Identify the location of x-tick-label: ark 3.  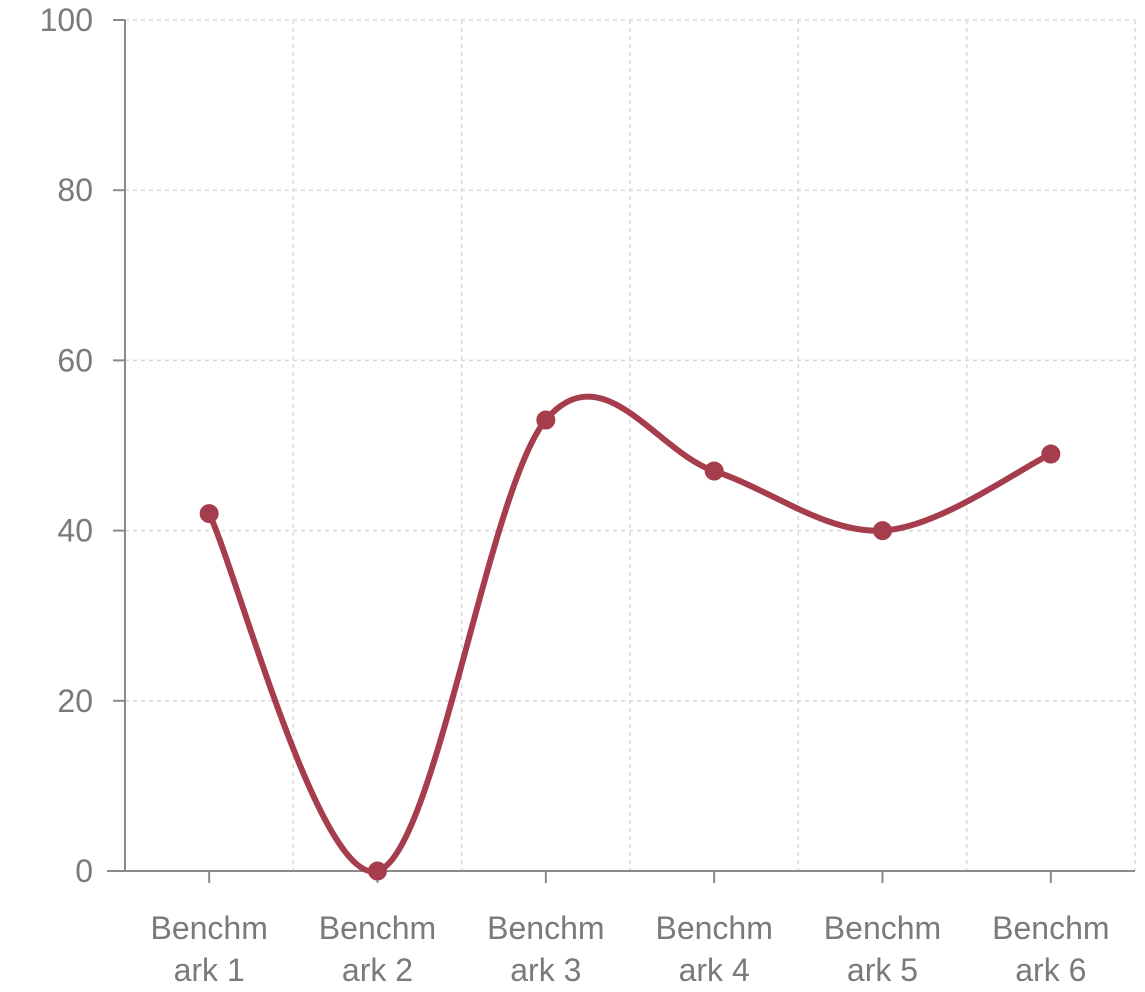
(545, 970).